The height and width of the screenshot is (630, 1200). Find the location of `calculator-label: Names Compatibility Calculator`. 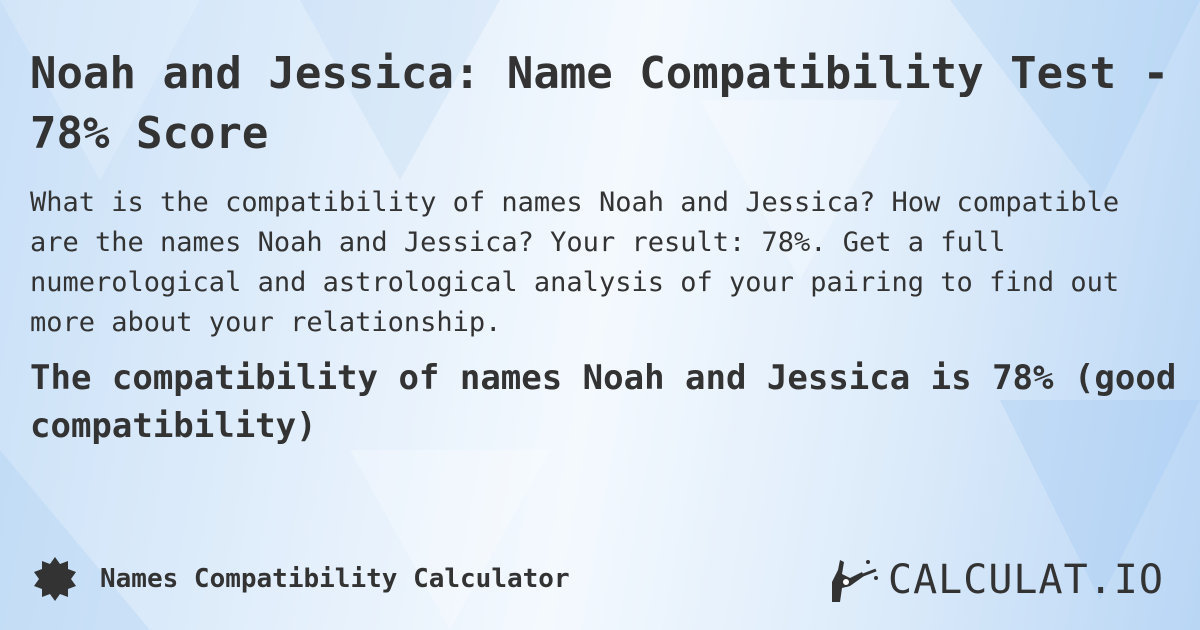

calculator-label: Names Compatibility Calculator is located at coordinates (301, 579).